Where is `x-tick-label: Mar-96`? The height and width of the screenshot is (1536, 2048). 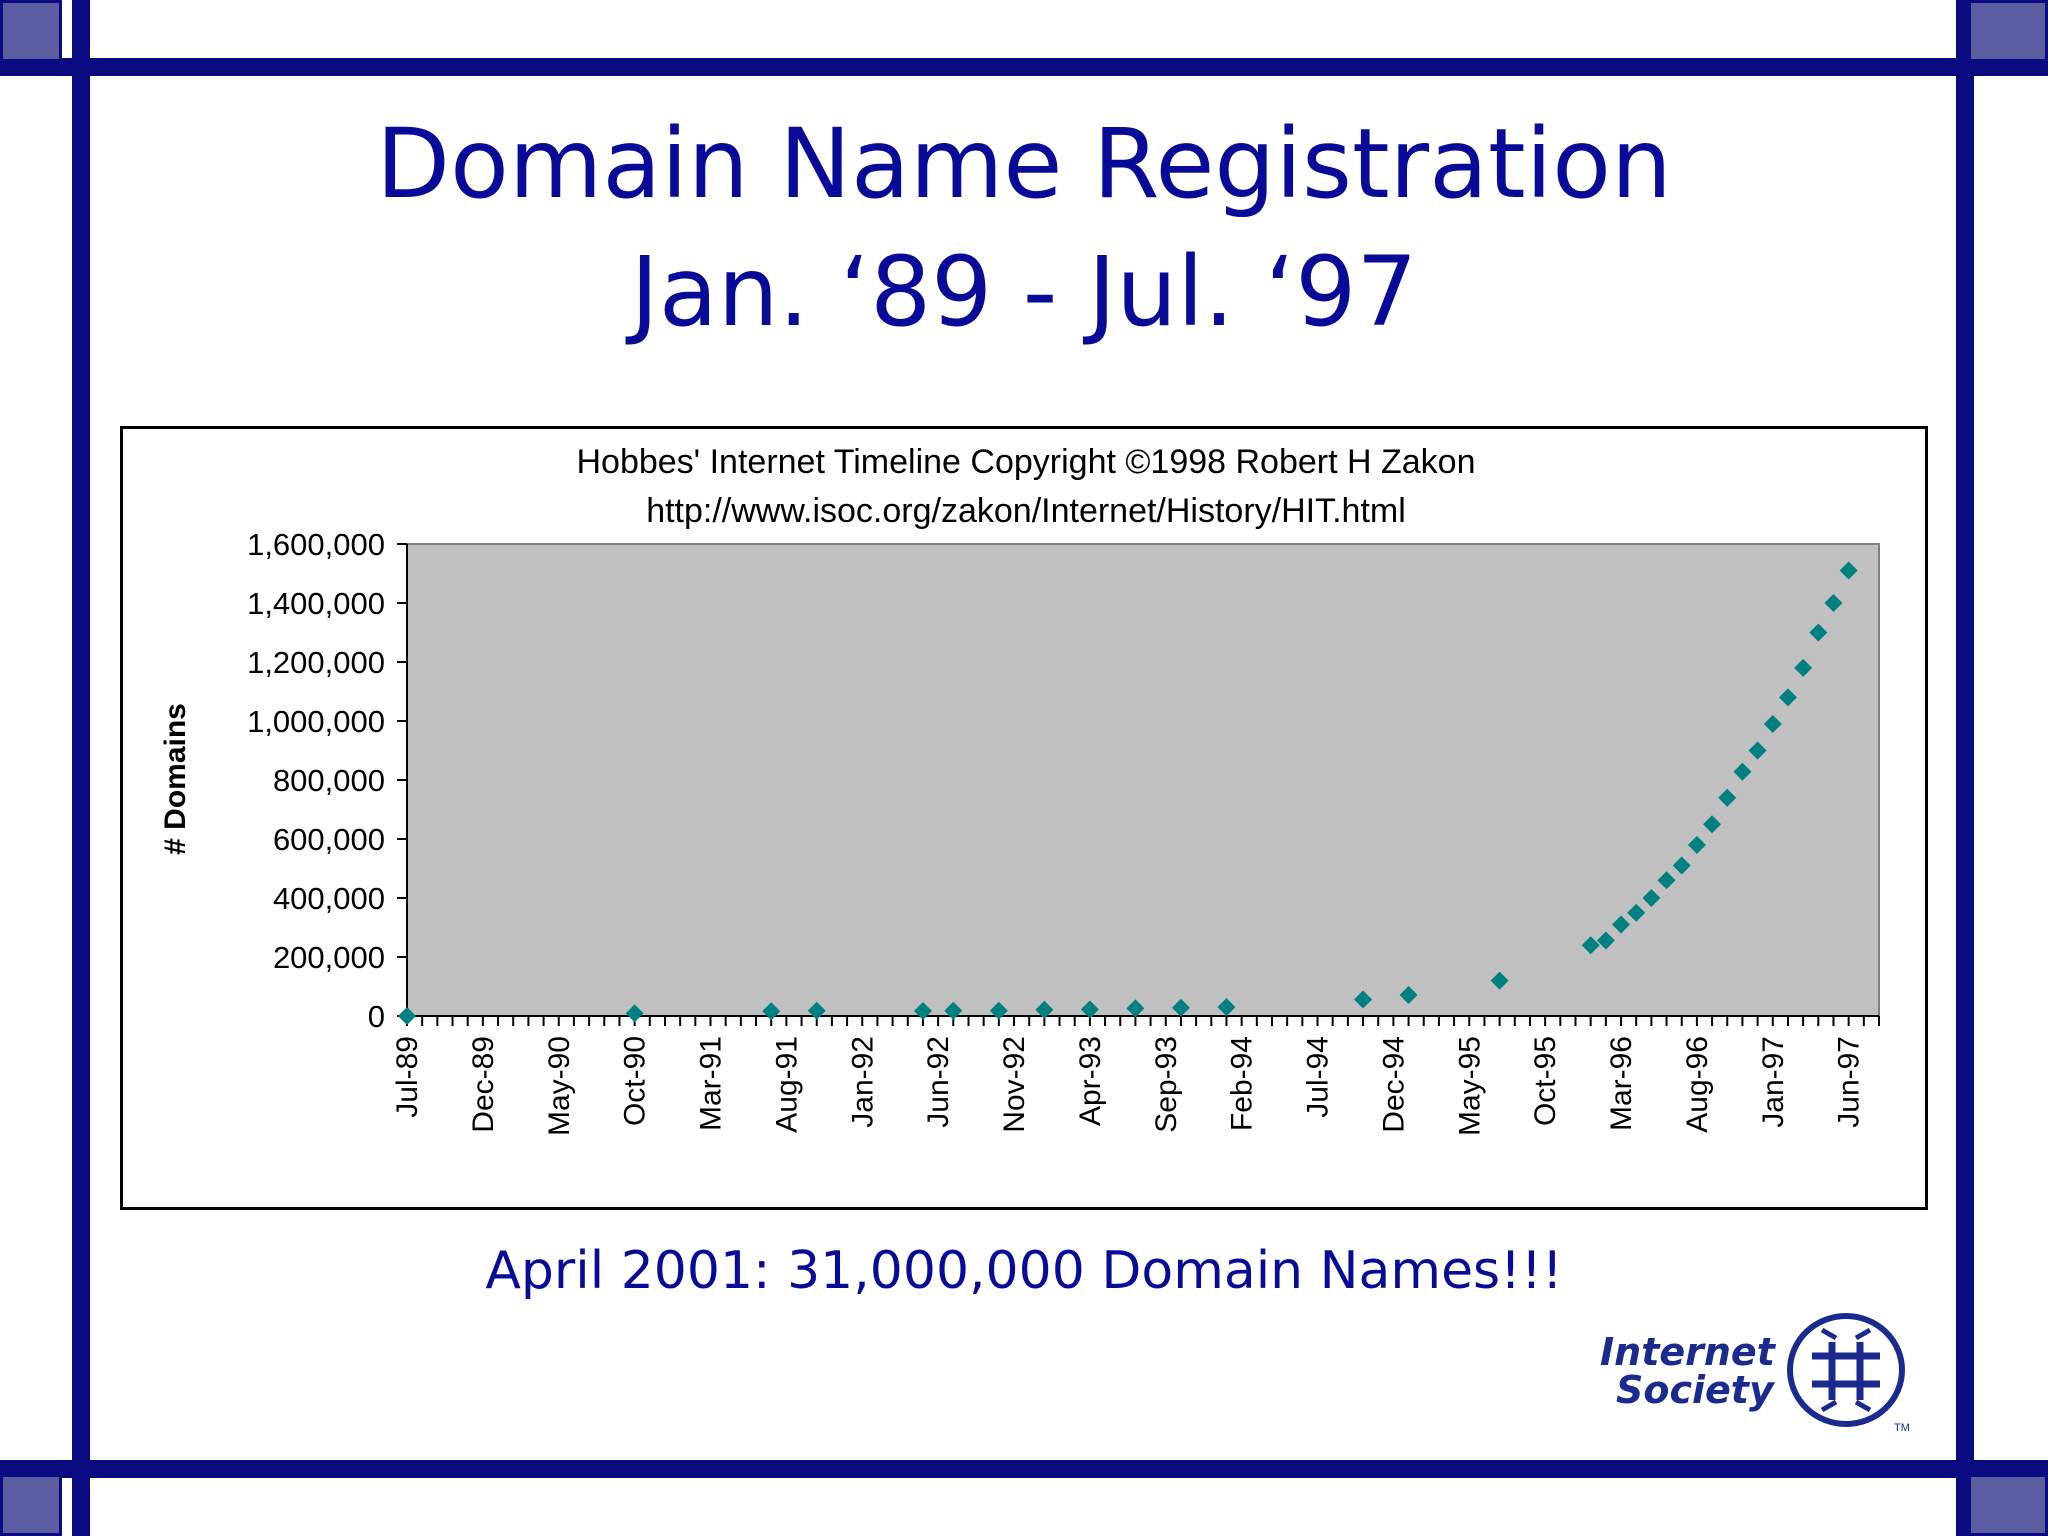 x-tick-label: Mar-96 is located at coordinates (1621, 1083).